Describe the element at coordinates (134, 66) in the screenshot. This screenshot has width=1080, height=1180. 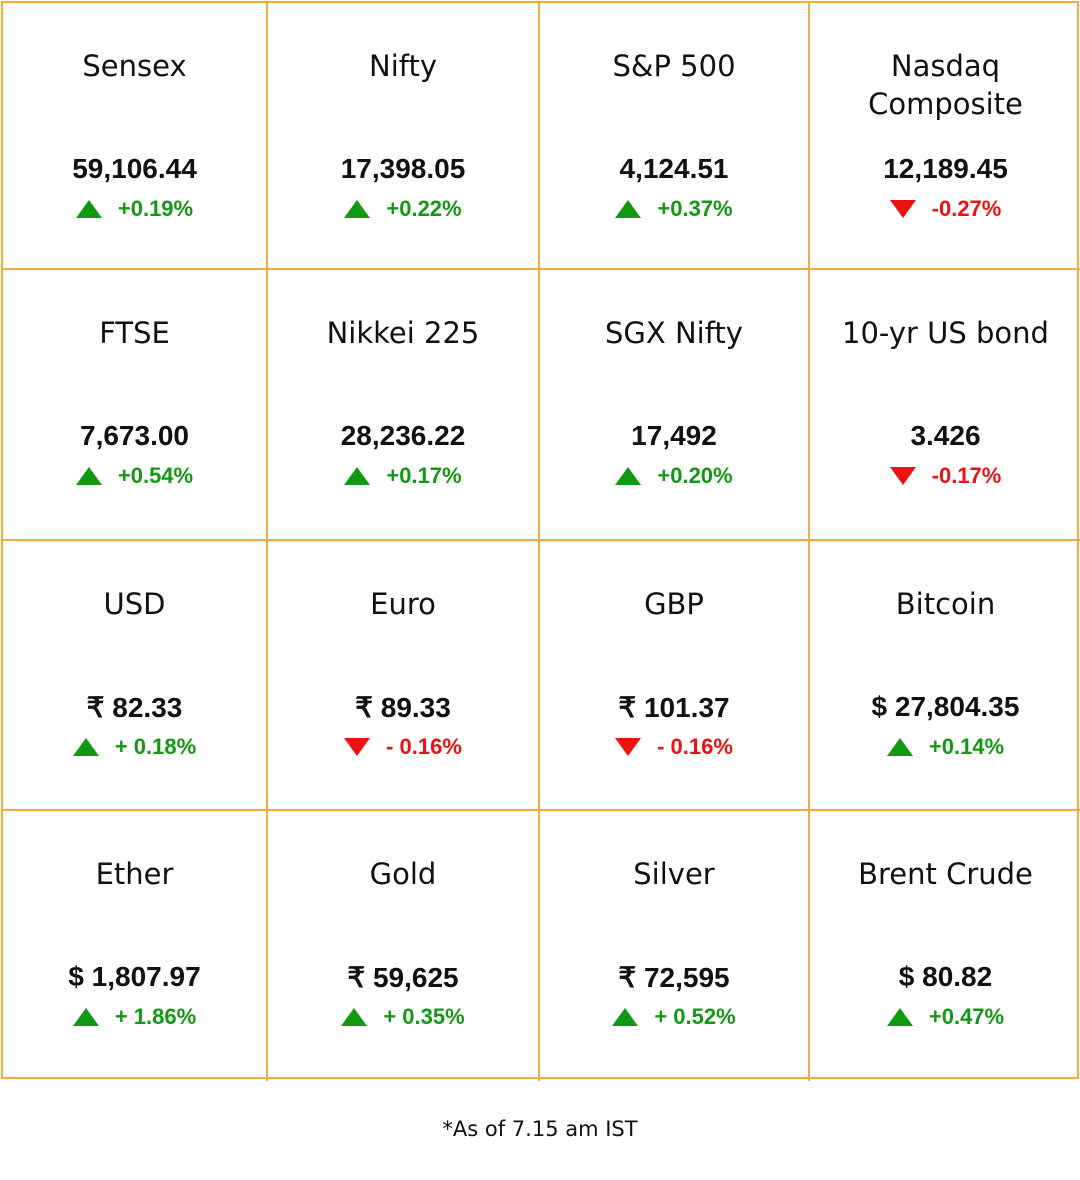
I see `instrument-name: Sensex` at that location.